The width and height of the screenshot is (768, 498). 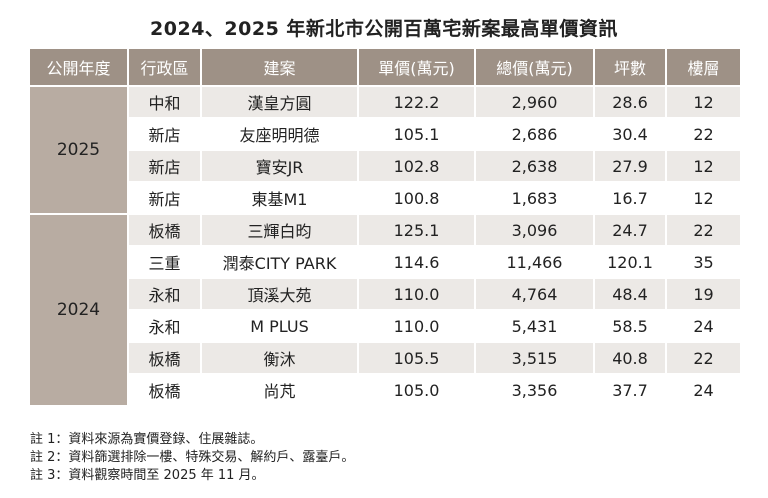 What do you see at coordinates (534, 230) in the screenshot?
I see `cell: 3,096` at bounding box center [534, 230].